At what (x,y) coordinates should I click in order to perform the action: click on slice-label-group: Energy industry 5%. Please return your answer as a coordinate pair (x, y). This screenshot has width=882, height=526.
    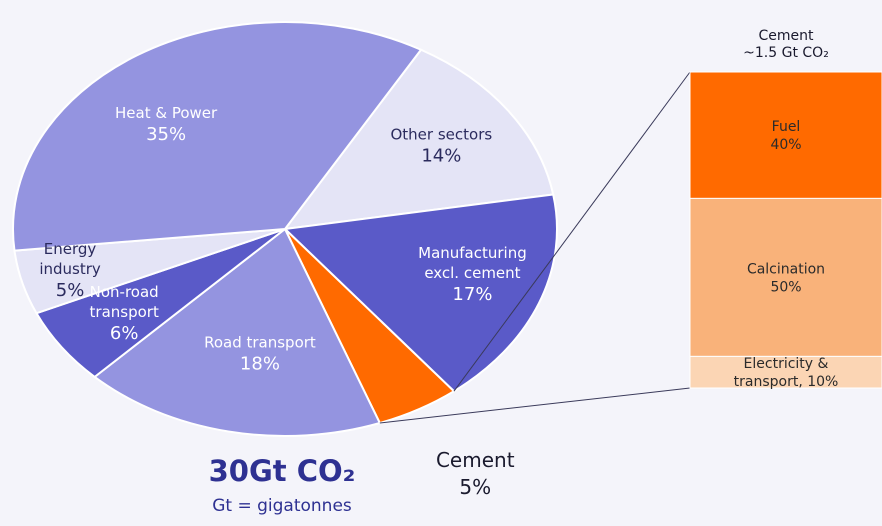
    Looking at the image, I should click on (70, 270).